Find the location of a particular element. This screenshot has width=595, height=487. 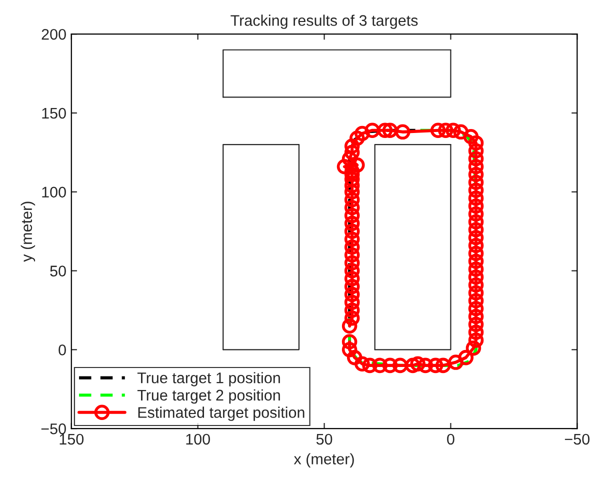

chart-title: Tracking results of 3 targets is located at coordinates (324, 21).